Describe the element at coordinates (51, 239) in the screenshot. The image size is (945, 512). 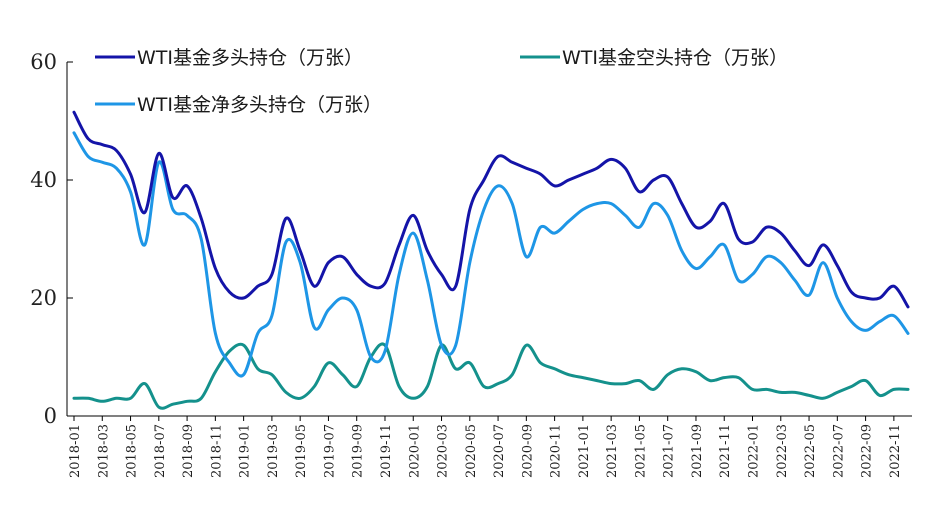
I see `y-ticks: 0 20 40 60` at that location.